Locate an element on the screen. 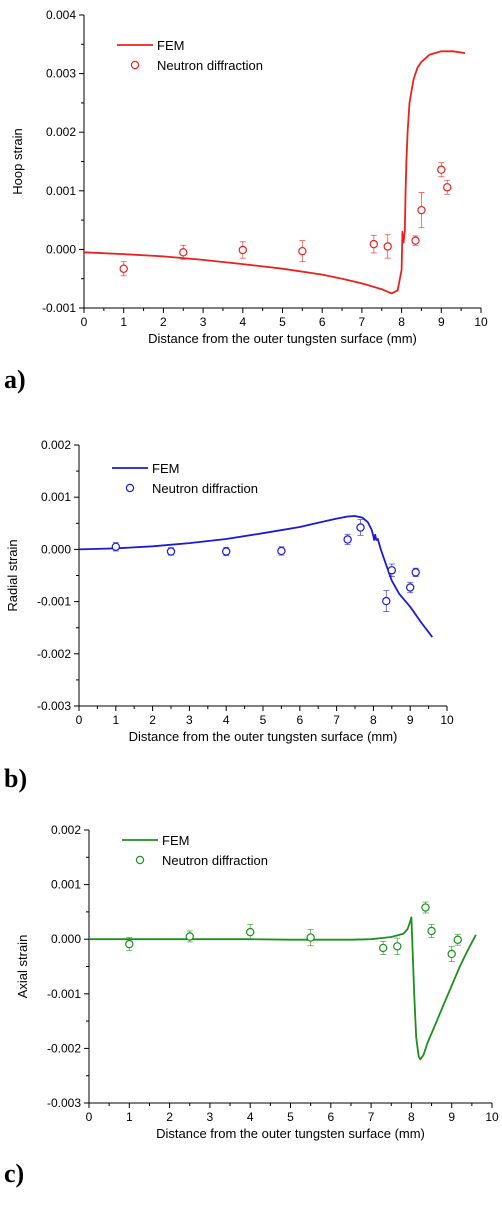  y-axis-title: Axial strain is located at coordinates (22, 967).